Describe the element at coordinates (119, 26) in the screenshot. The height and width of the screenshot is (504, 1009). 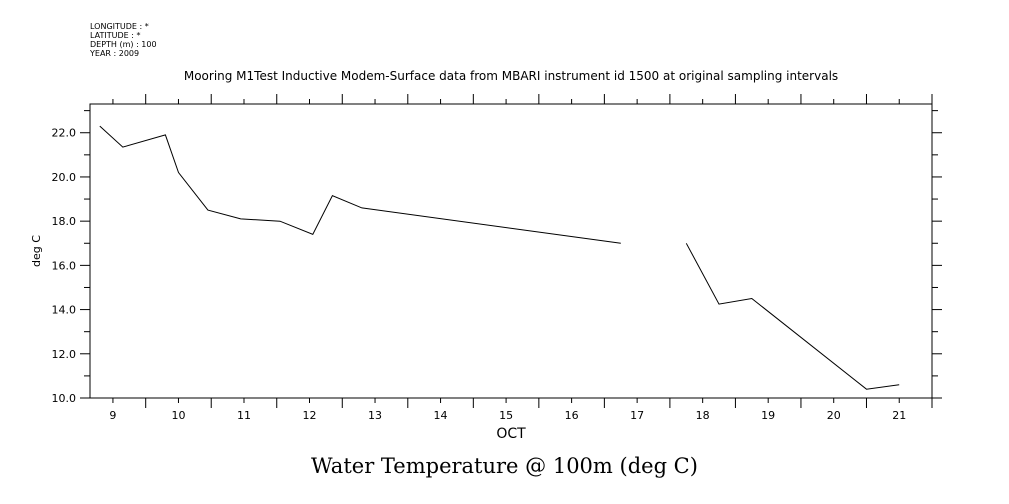
I see `longitude-label: LONGITUDE : *` at that location.